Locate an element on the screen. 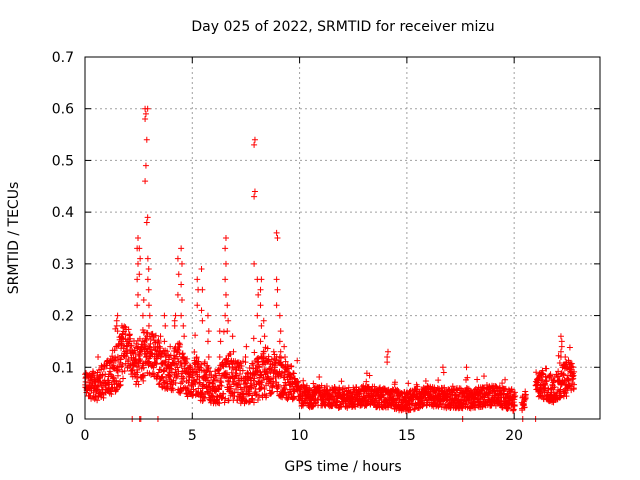 This screenshot has height=480, width=640. x-tick-label: 20 is located at coordinates (514, 436).